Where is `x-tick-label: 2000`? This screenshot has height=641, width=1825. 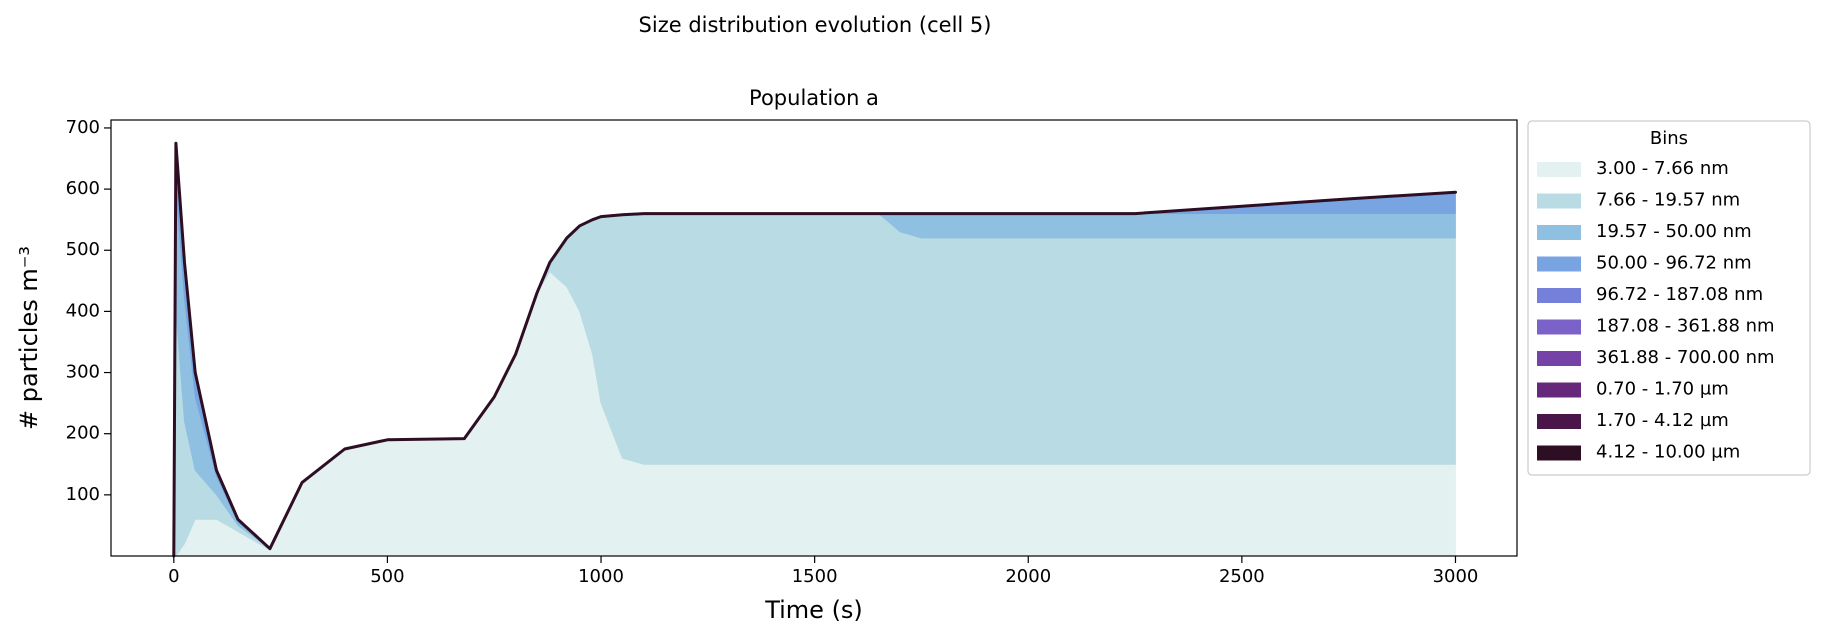
x-tick-label: 2000 is located at coordinates (1028, 576).